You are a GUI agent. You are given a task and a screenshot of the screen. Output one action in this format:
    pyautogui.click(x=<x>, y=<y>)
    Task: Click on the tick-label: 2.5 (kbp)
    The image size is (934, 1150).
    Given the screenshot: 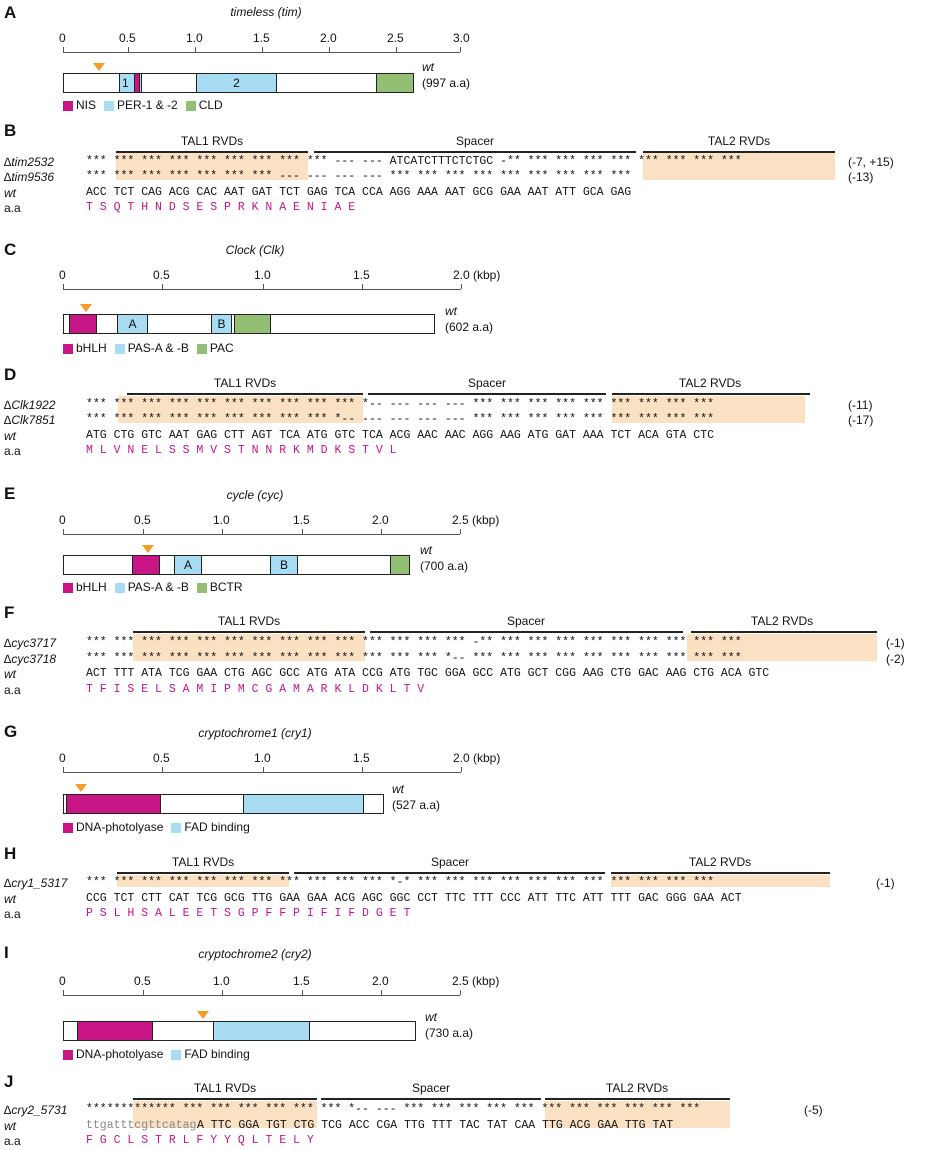 What is the action you would take?
    pyautogui.click(x=476, y=981)
    